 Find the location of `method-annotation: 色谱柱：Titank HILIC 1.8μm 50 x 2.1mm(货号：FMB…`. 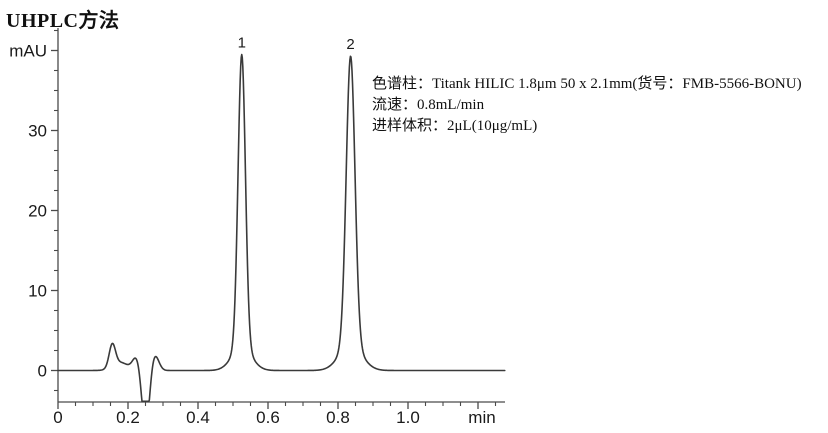

method-annotation: 色谱柱：Titank HILIC 1.8μm 50 x 2.1mm(货号：FMB… is located at coordinates (587, 105).